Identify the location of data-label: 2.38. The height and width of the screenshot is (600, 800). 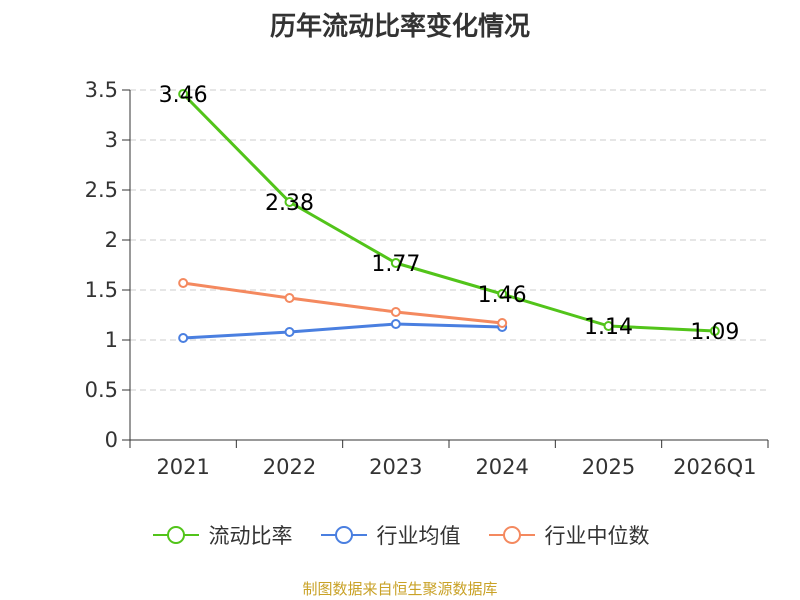
(289, 203).